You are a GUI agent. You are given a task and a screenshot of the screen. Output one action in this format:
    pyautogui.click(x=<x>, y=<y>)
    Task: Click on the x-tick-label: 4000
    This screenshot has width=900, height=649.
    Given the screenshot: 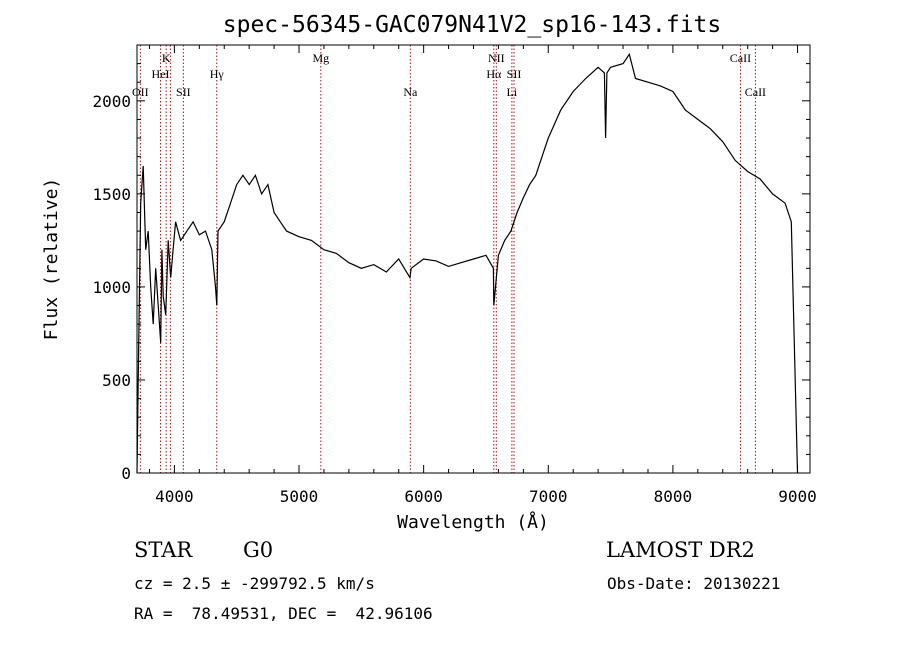 What is the action you would take?
    pyautogui.click(x=174, y=496)
    